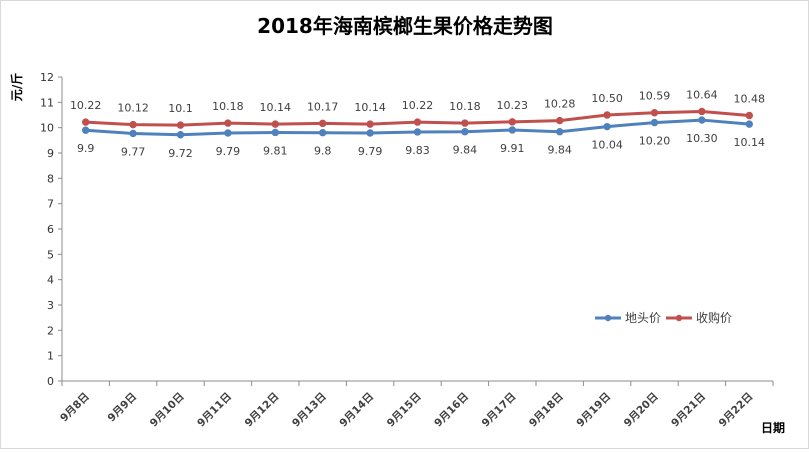  I want to click on y-tick-label: 4, so click(50, 280).